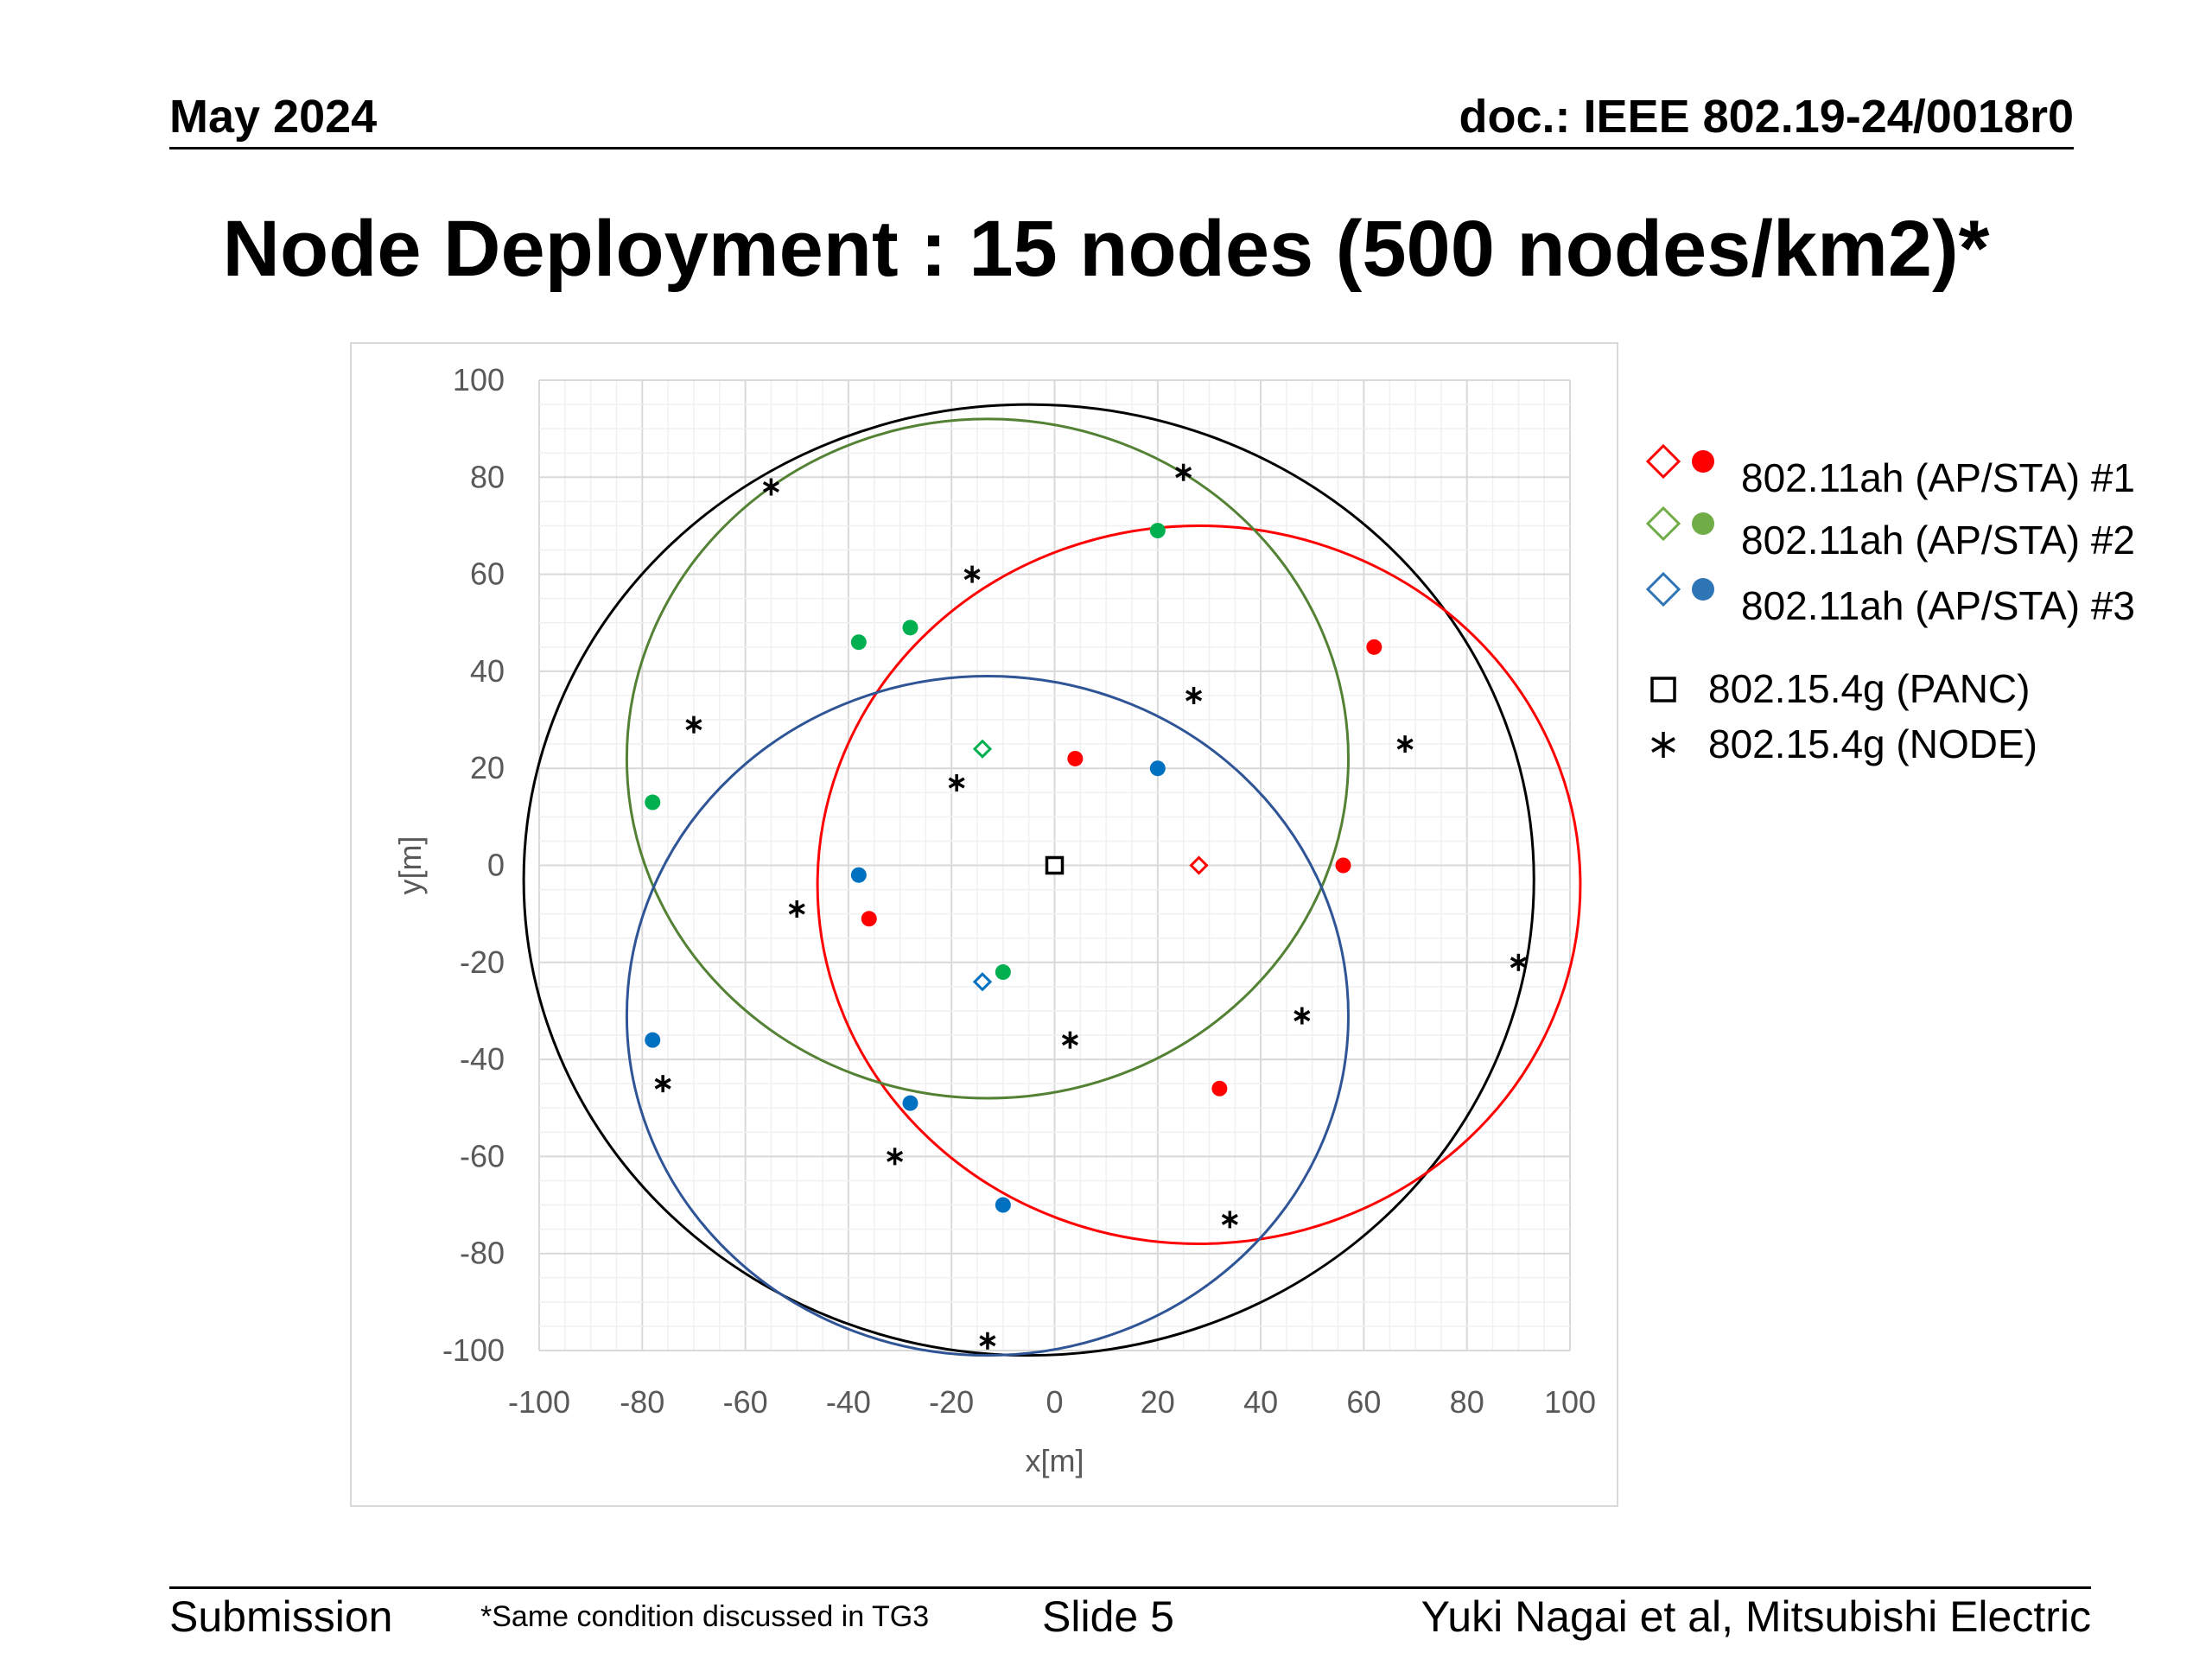 The height and width of the screenshot is (1659, 2212). What do you see at coordinates (1363, 1402) in the screenshot?
I see `x-tick-label: 60` at bounding box center [1363, 1402].